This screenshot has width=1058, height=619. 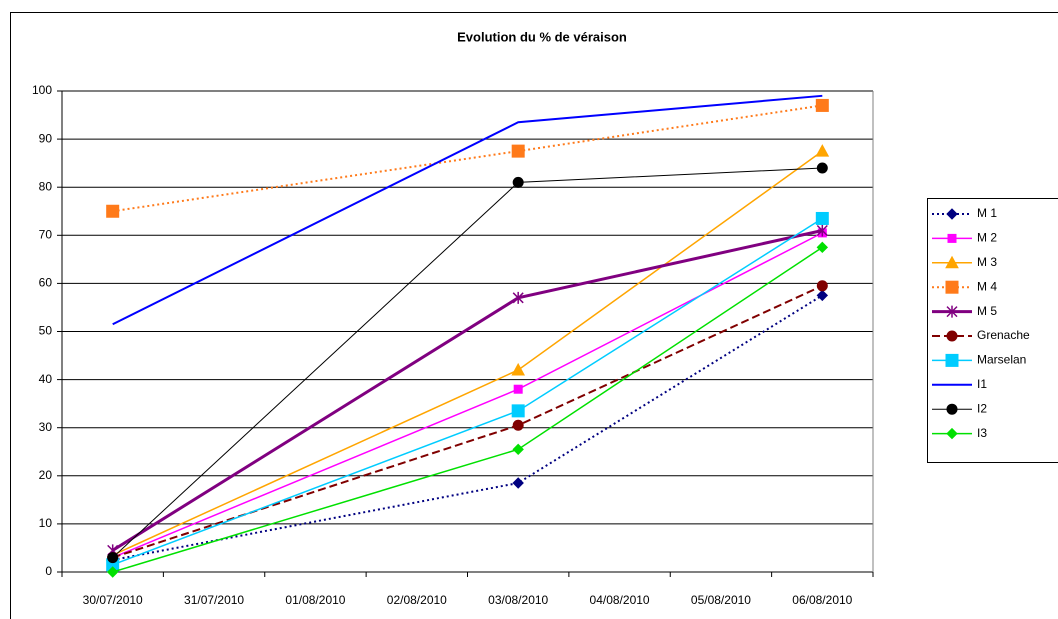 I want to click on legend-label: M 1, so click(x=987, y=213).